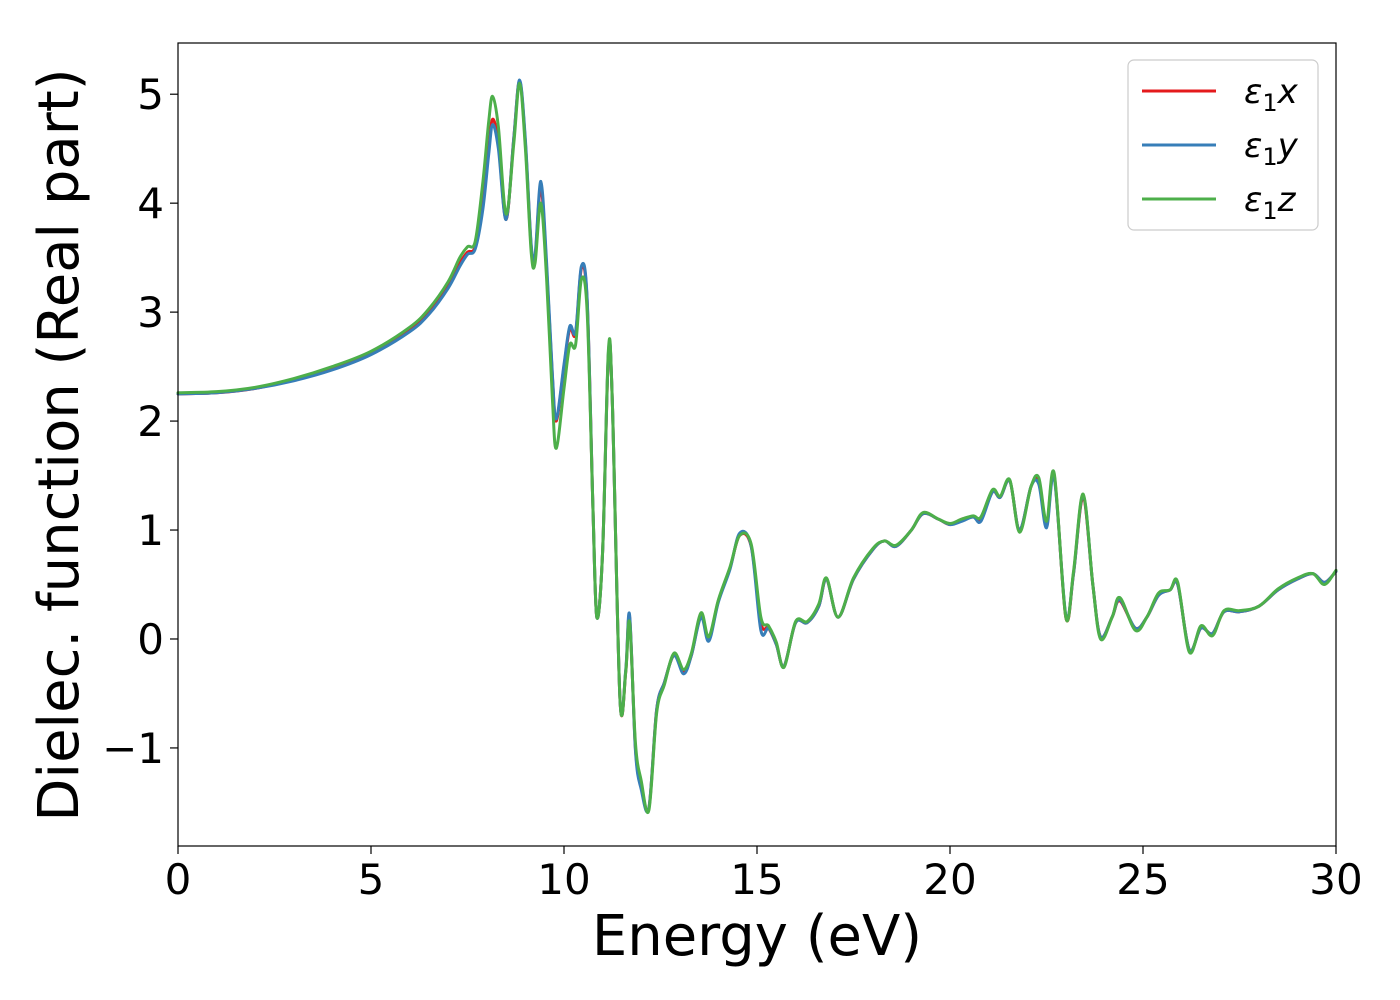 The width and height of the screenshot is (1400, 1000). What do you see at coordinates (150, 530) in the screenshot?
I see `y-tick-label: 1` at bounding box center [150, 530].